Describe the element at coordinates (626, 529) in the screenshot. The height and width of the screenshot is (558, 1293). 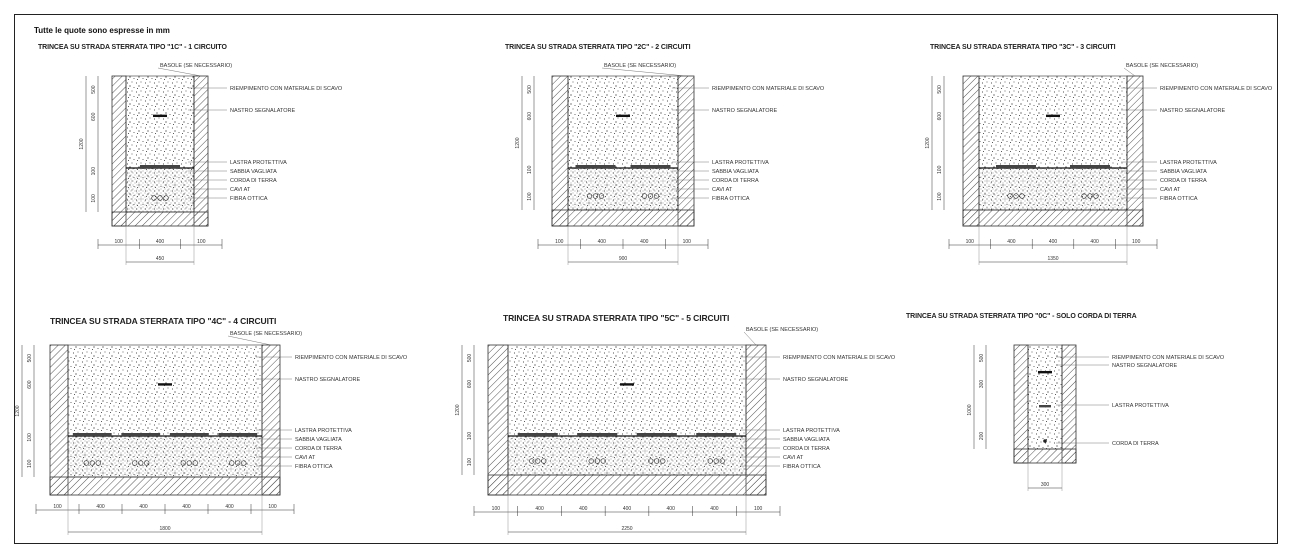
I see `dim-total: 2250` at that location.